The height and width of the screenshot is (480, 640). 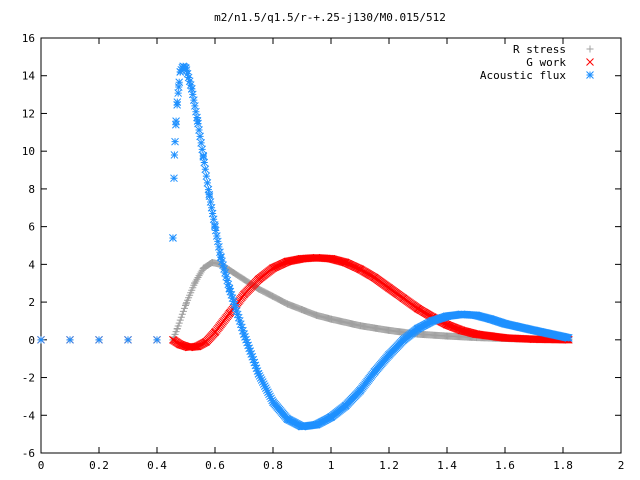 I want to click on y-tick-label: 14, so click(x=29, y=76).